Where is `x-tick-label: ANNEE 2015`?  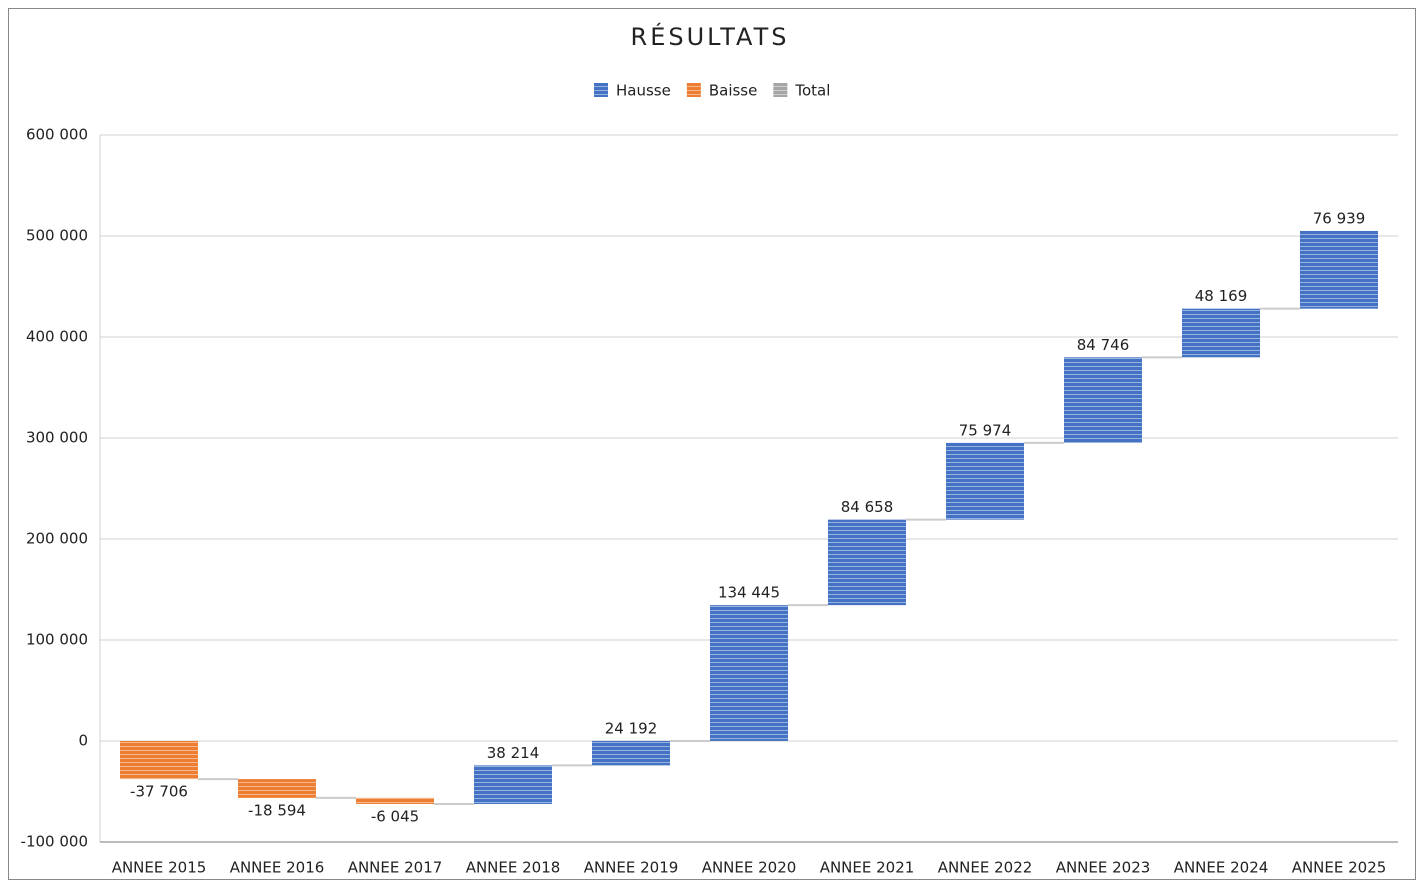
x-tick-label: ANNEE 2015 is located at coordinates (159, 868).